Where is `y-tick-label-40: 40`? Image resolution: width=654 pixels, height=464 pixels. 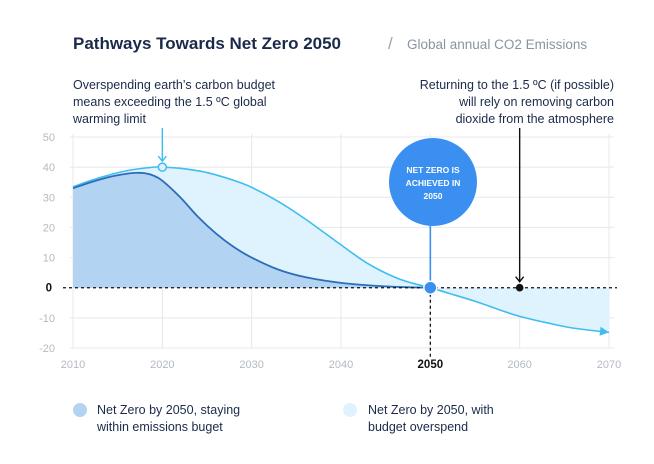
y-tick-label-40: 40 is located at coordinates (49, 168).